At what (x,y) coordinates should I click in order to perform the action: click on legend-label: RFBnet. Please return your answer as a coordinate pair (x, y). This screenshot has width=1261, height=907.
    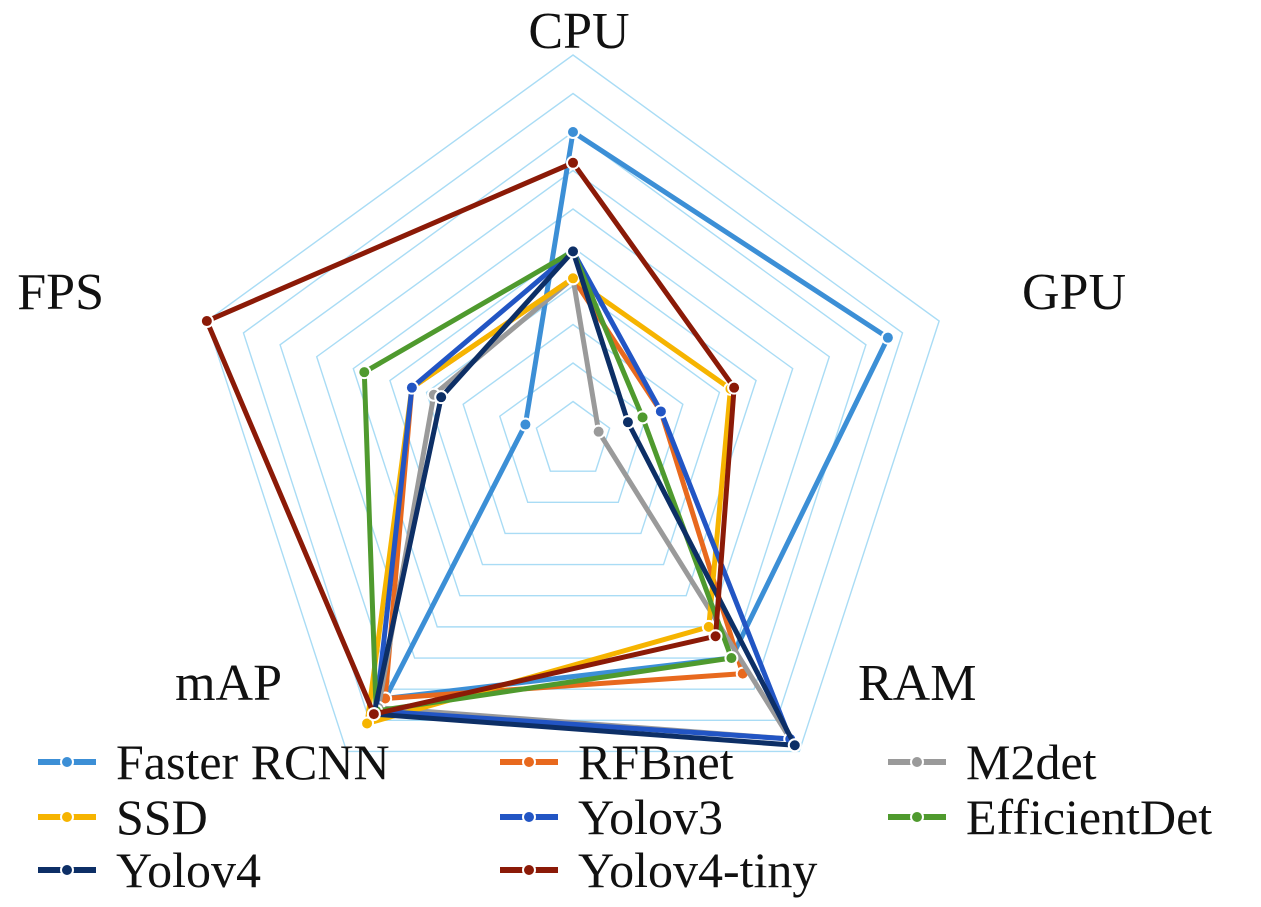
    Looking at the image, I should click on (656, 762).